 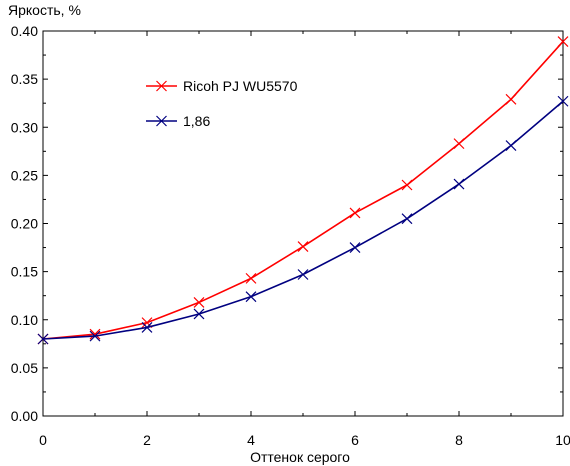 What do you see at coordinates (562, 440) in the screenshot?
I see `x-tick-label: 10` at bounding box center [562, 440].